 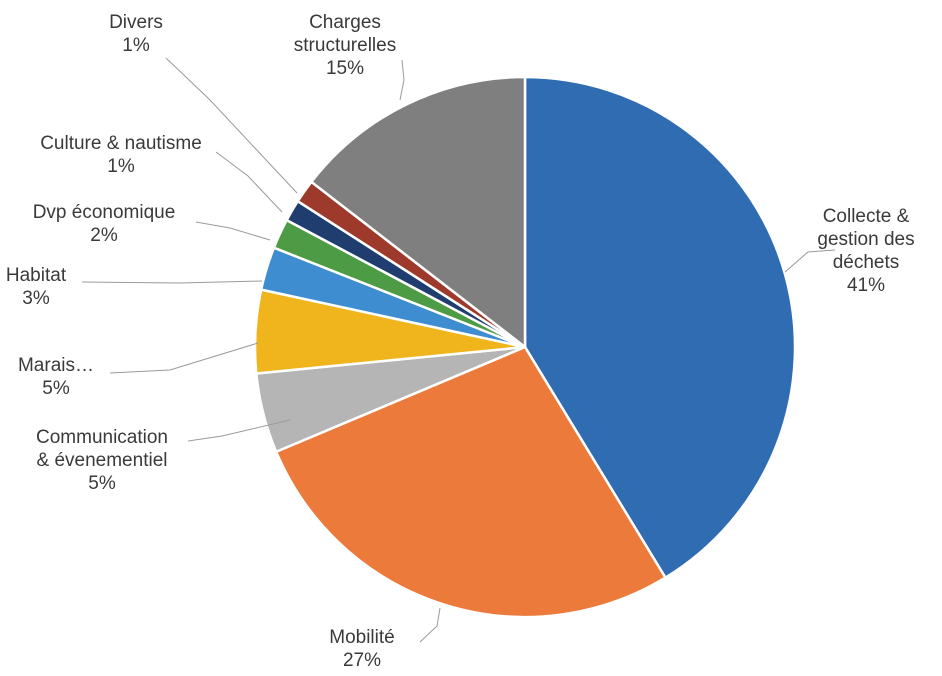 I want to click on slice-name-line: gestion des, so click(x=865, y=239).